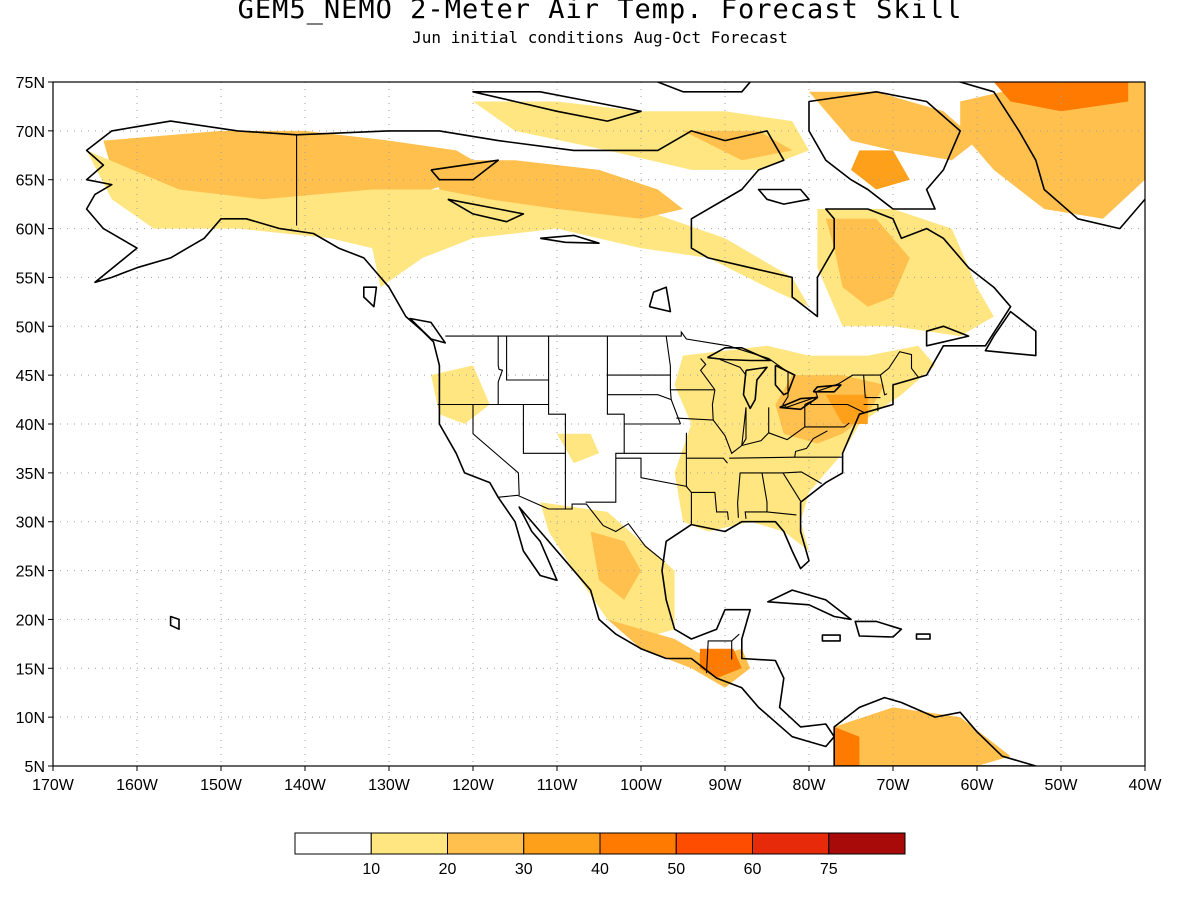 This screenshot has width=1200, height=900. I want to click on lat-tick-label: 10N, so click(30, 718).